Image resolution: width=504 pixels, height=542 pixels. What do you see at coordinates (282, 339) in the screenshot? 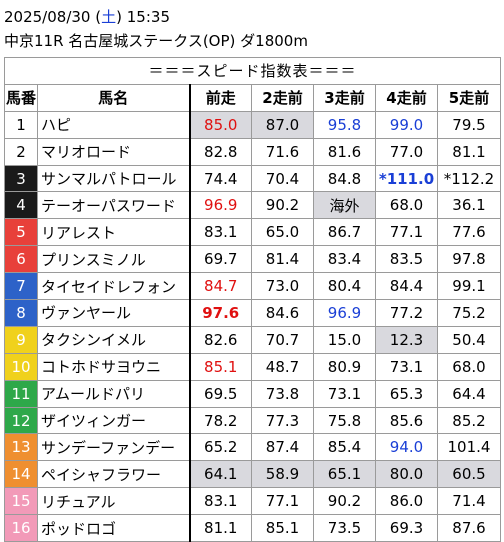
I see `speed-value: 70.7` at bounding box center [282, 339].